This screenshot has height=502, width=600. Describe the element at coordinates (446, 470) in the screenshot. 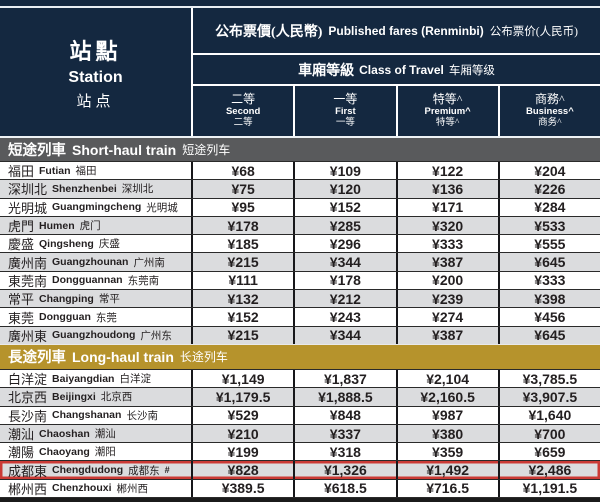

I see `fare-value: ¥1,492` at that location.